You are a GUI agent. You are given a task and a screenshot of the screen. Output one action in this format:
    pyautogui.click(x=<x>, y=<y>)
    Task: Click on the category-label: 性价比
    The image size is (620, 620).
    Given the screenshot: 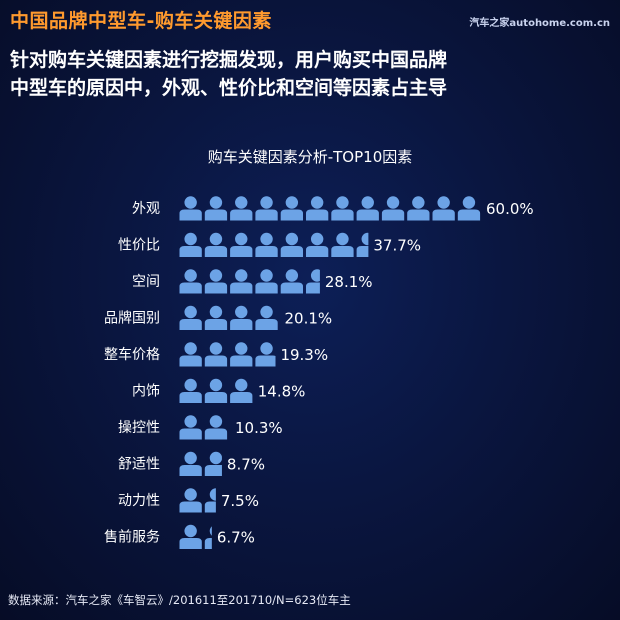 What is the action you would take?
    pyautogui.click(x=139, y=246)
    